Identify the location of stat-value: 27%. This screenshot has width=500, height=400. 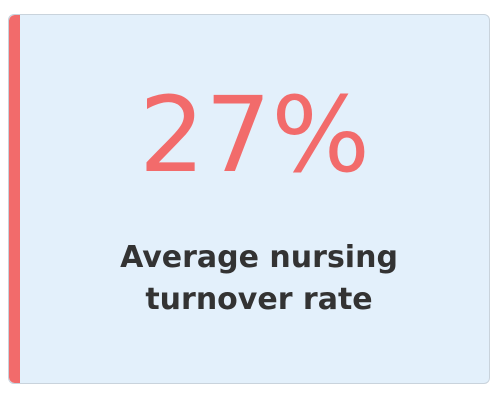
(254, 135).